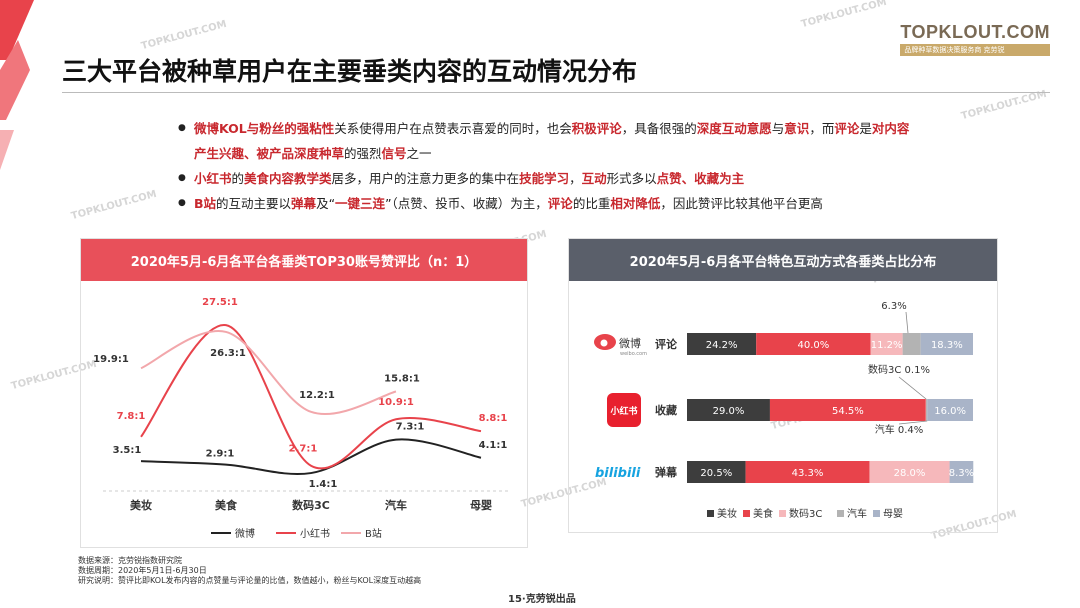 The image size is (1080, 608). Describe the element at coordinates (350, 71) in the screenshot. I see `page-title: 三大平台被种草用户在主要垂类内容的互动情况分布` at that location.